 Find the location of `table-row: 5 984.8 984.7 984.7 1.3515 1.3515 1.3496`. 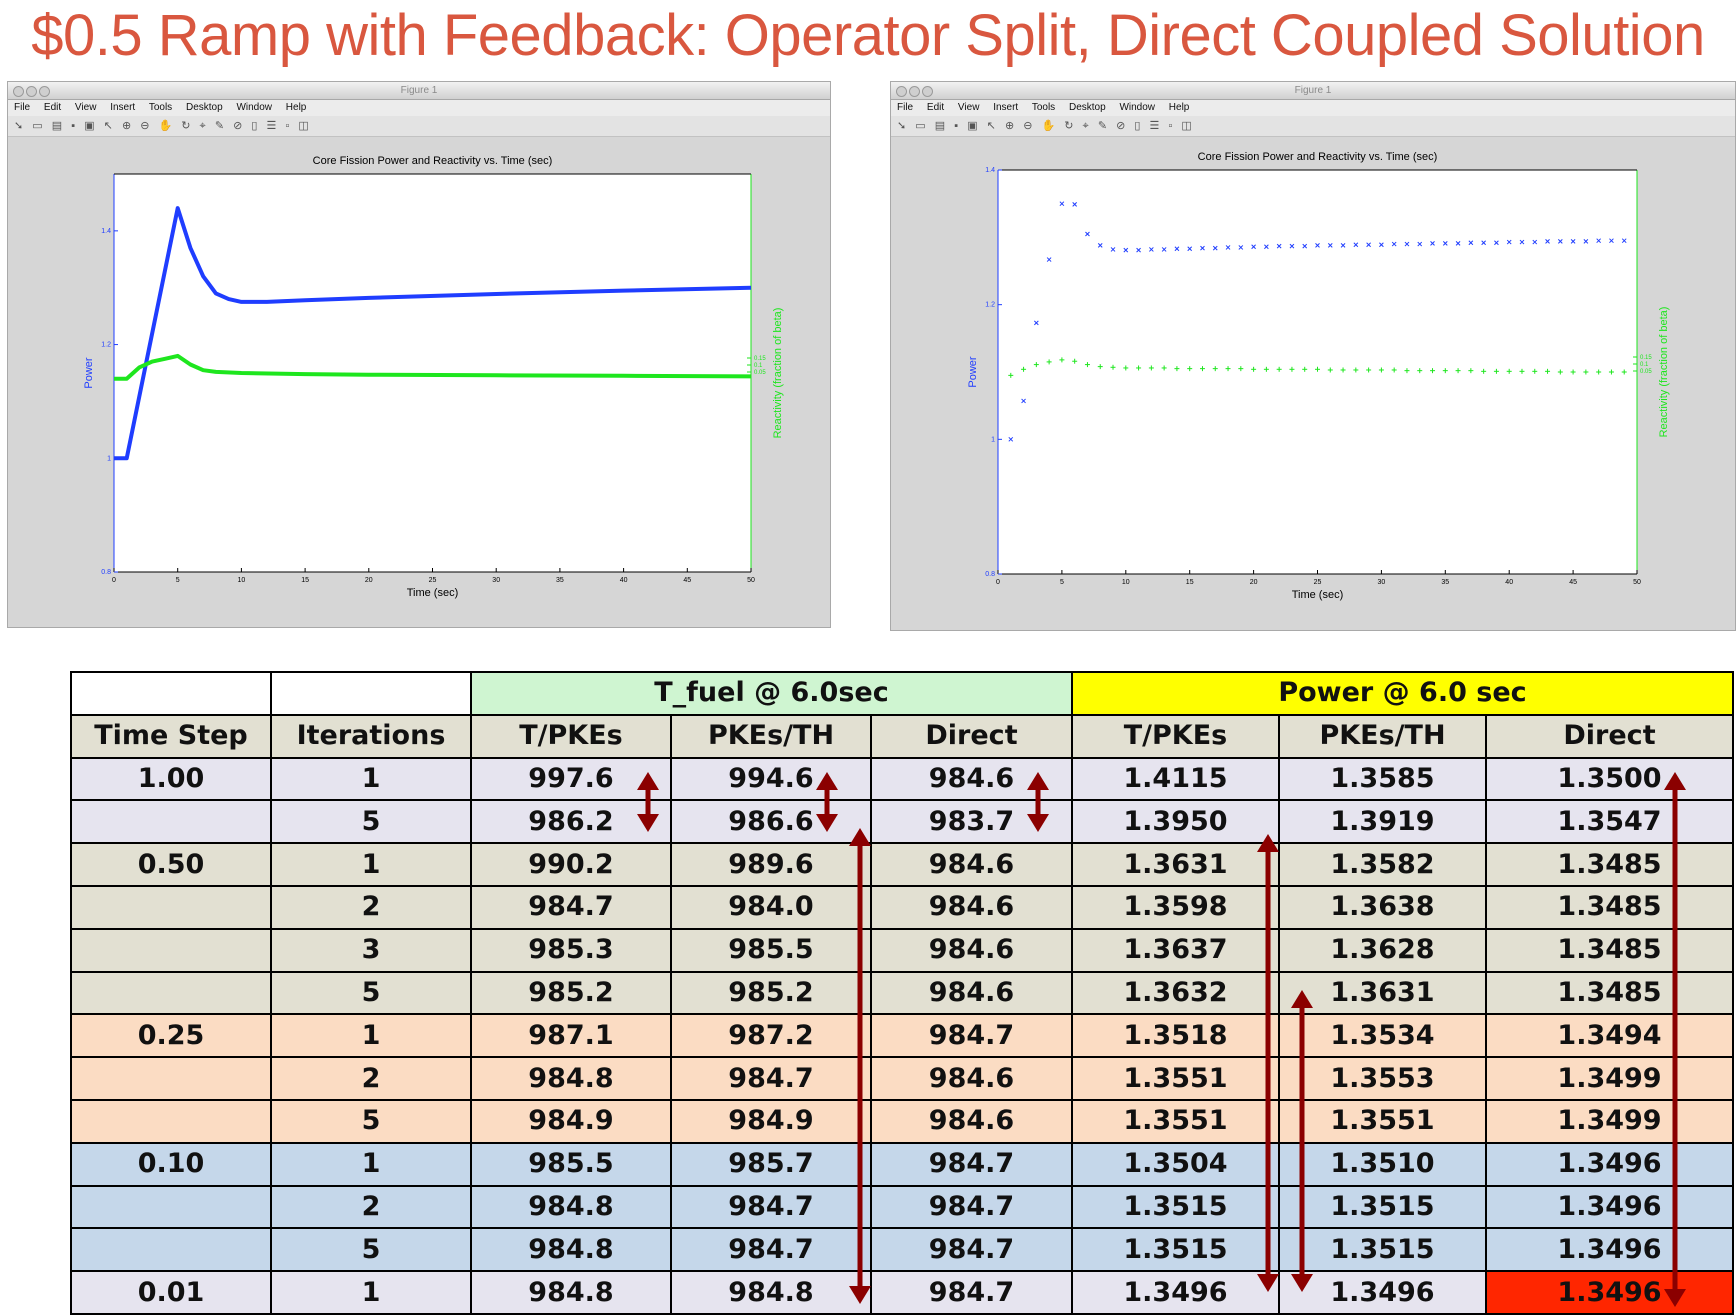

table-row: 5 984.8 984.7 984.7 1.3515 1.3515 1.3496 is located at coordinates (902, 1250).